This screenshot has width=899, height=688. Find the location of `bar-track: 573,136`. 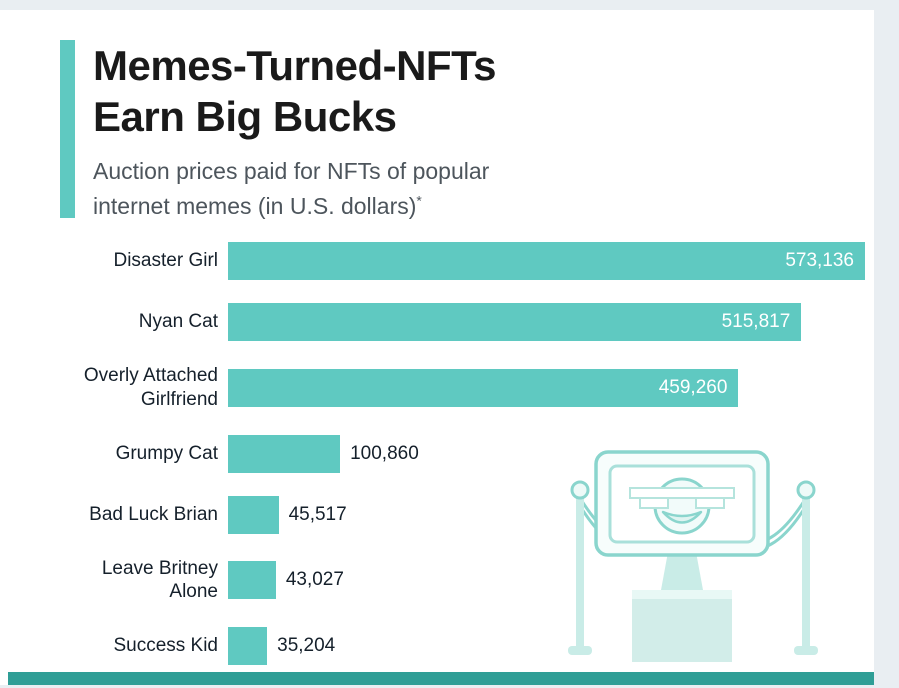

bar-track: 573,136 is located at coordinates (546, 261).